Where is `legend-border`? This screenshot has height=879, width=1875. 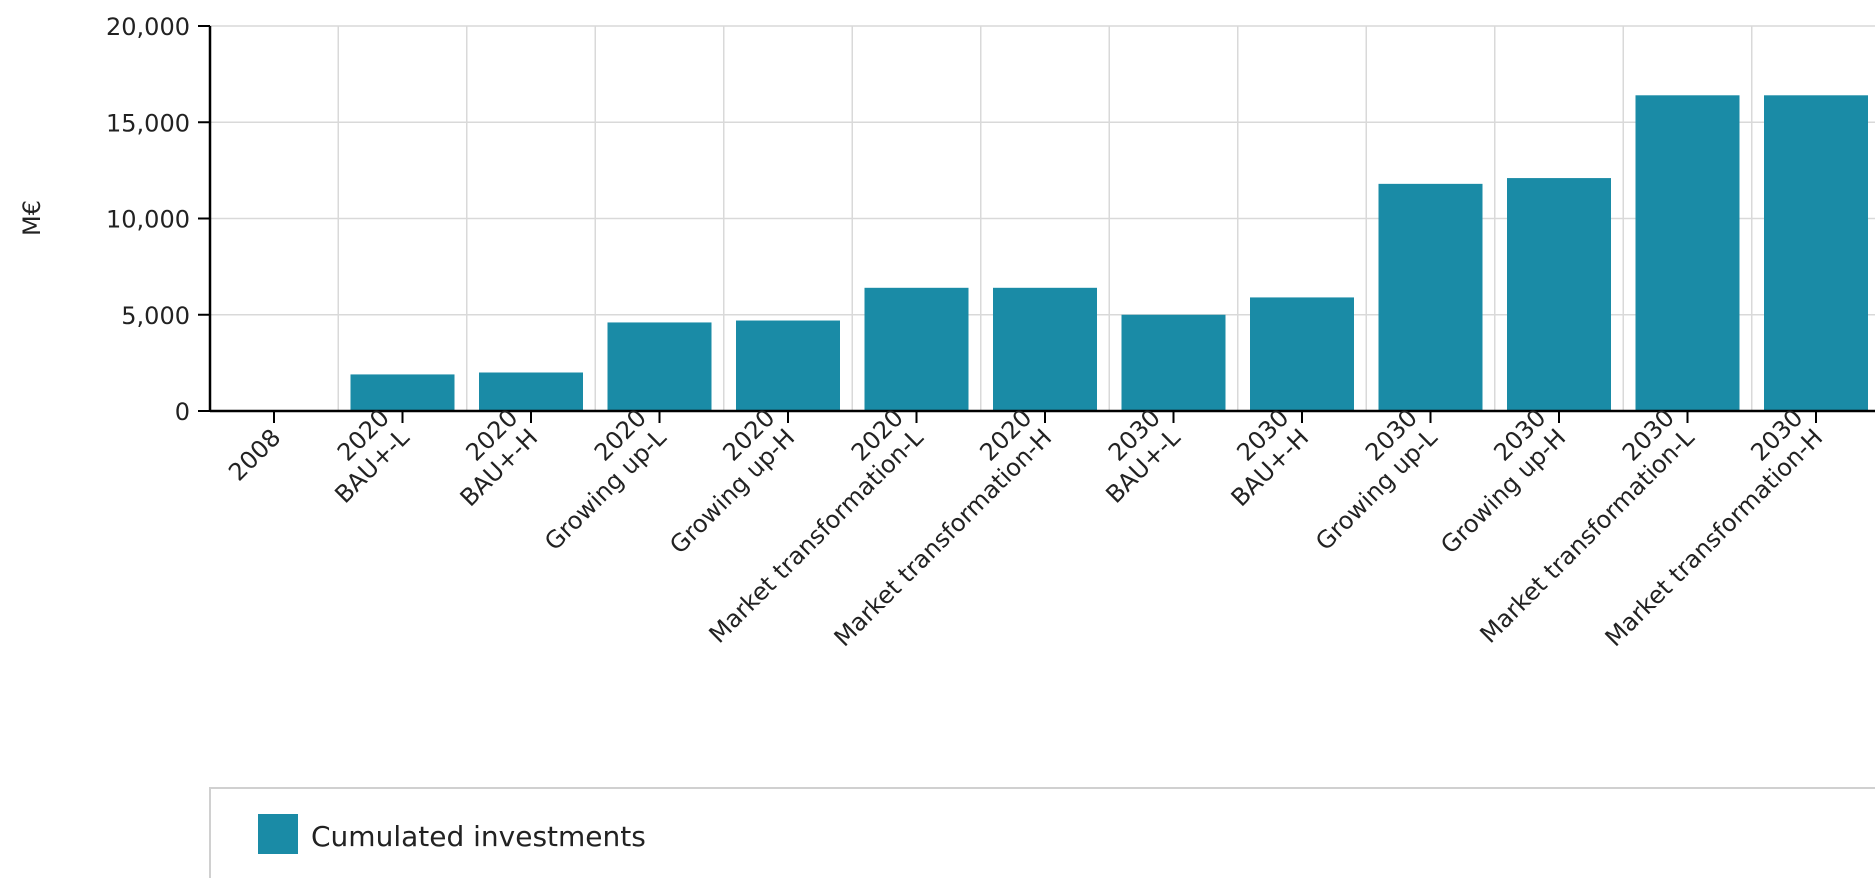 legend-border is located at coordinates (1042, 832).